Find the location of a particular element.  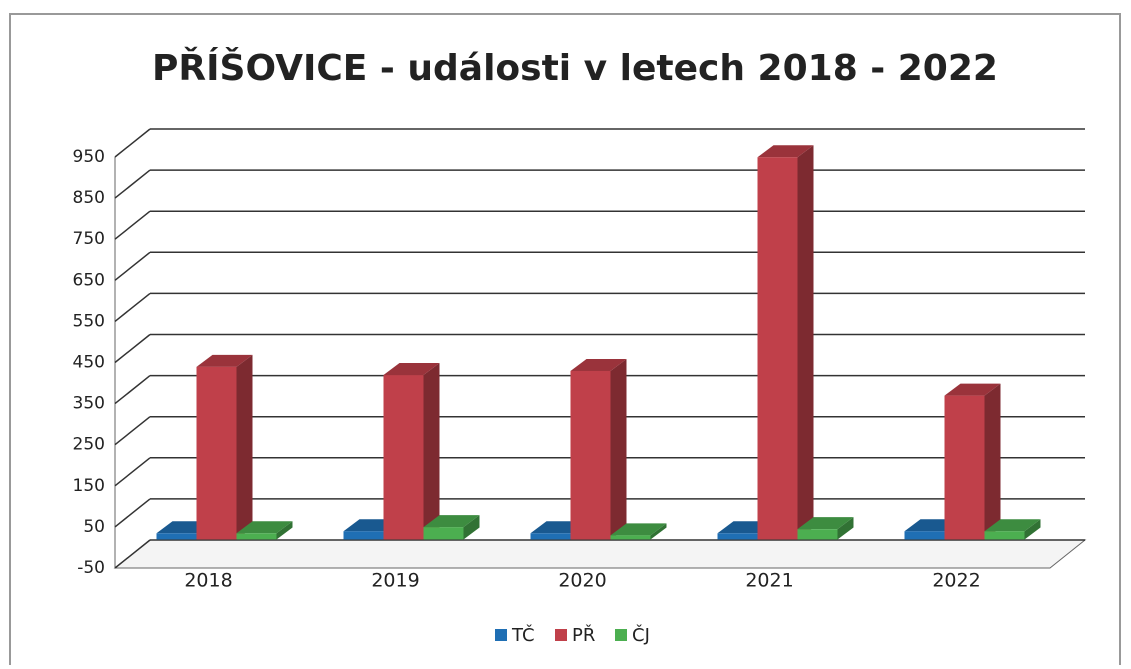

floor is located at coordinates (600, 554).